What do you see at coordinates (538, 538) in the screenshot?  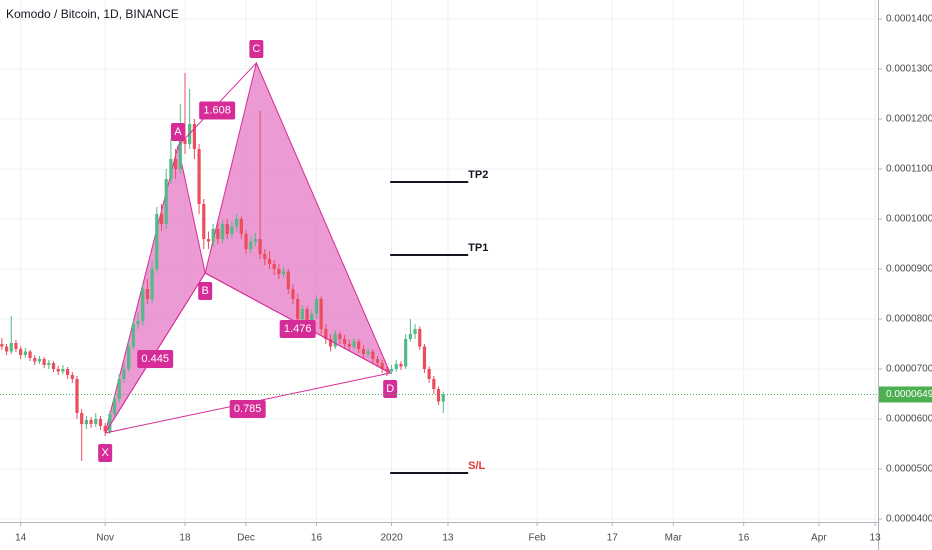 I see `x-tick-label: Feb` at bounding box center [538, 538].